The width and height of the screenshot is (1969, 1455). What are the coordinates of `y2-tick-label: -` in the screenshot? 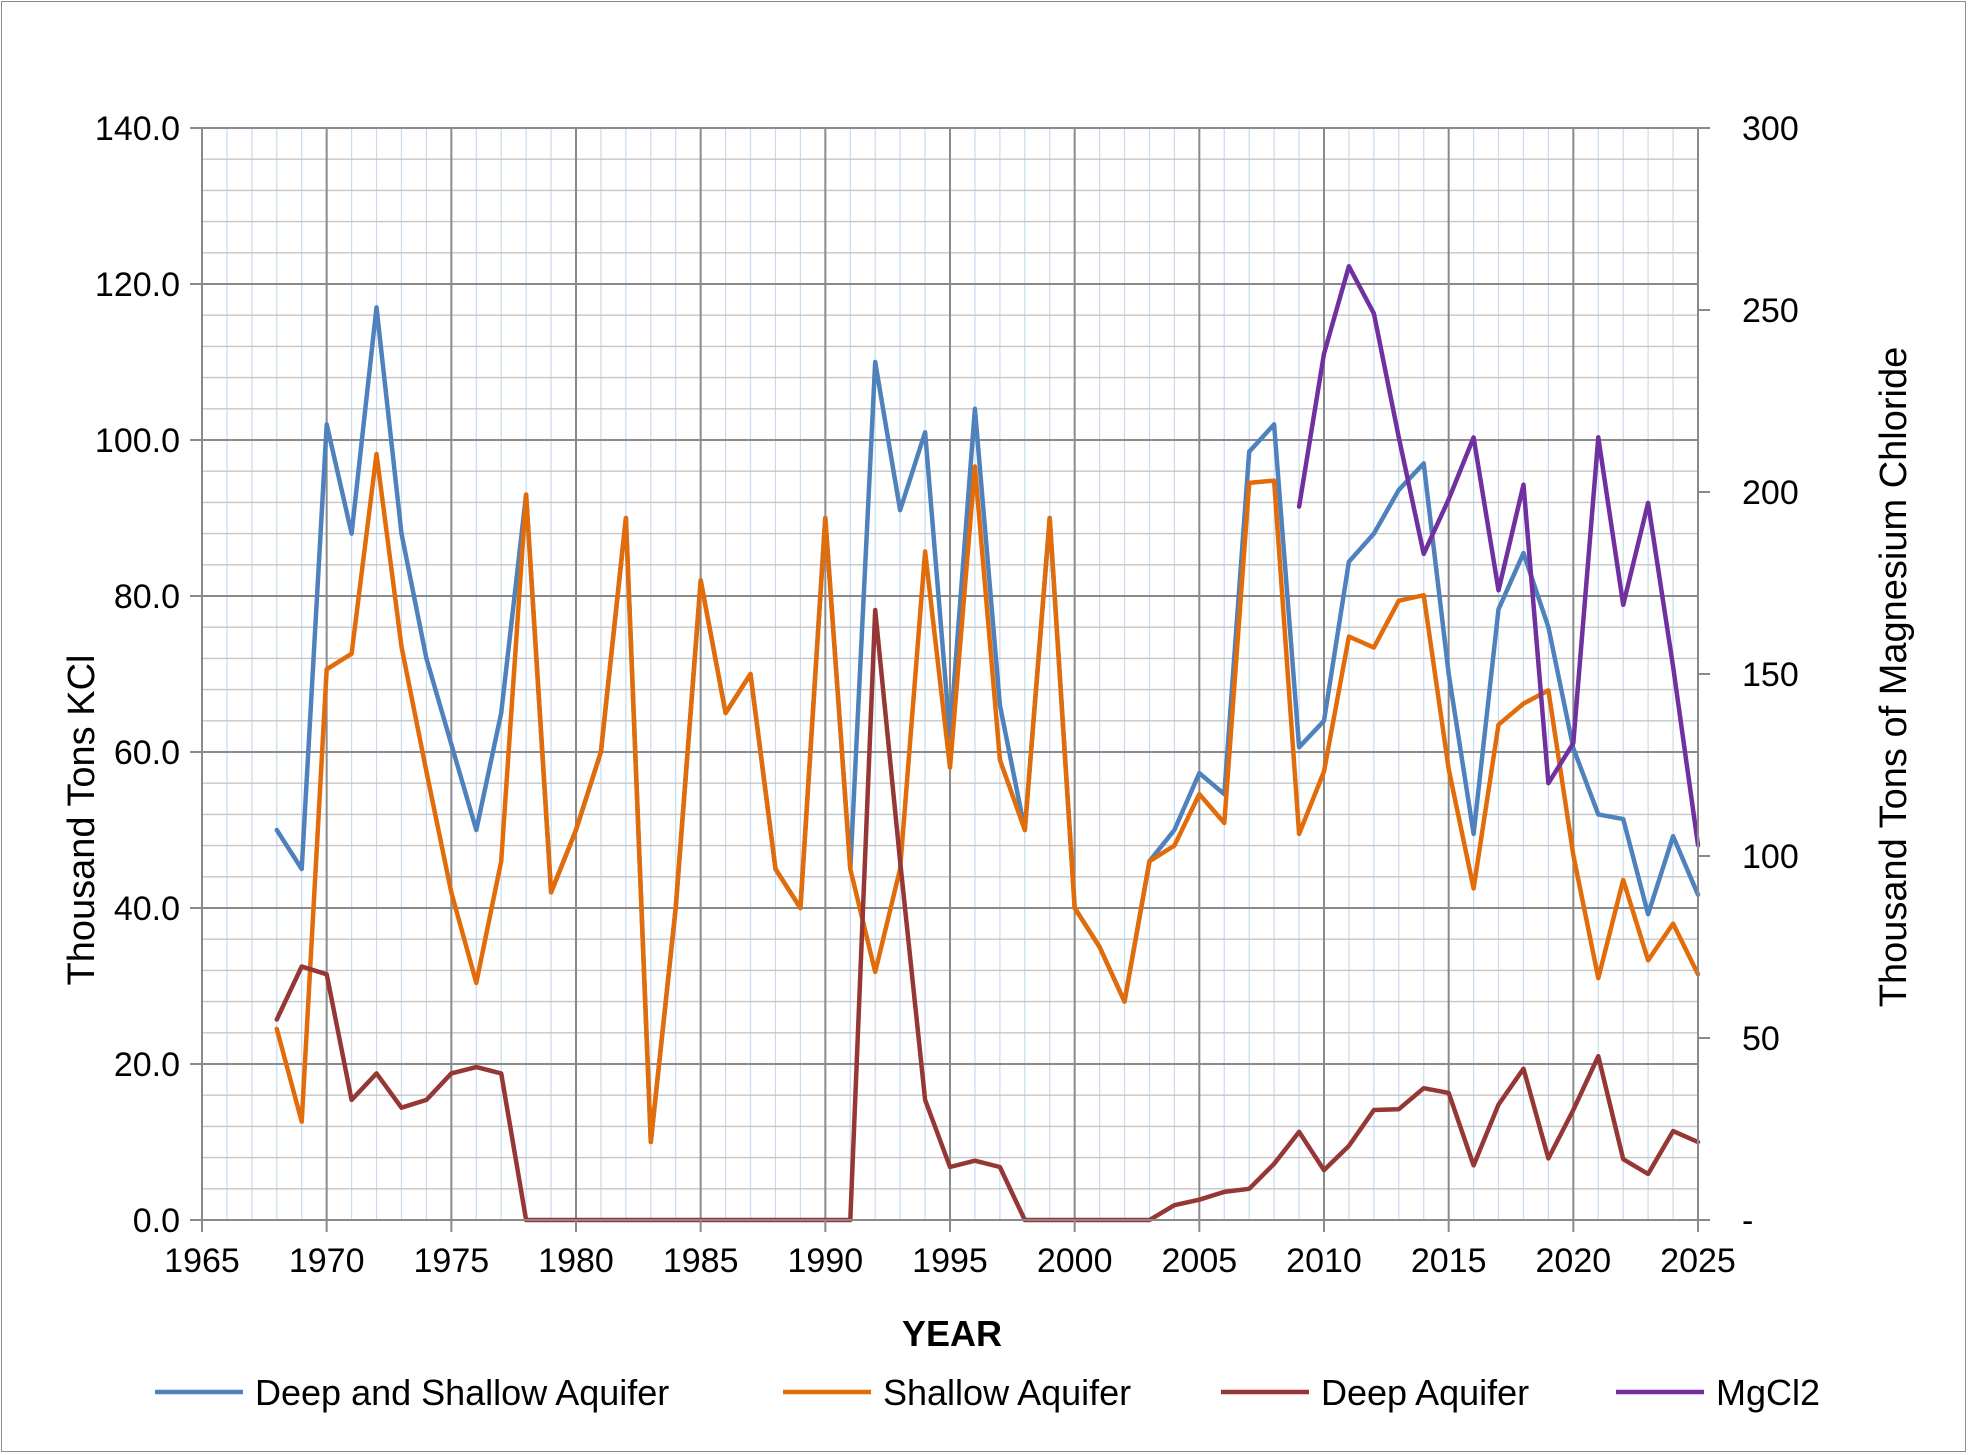 It's located at (1747, 1221).